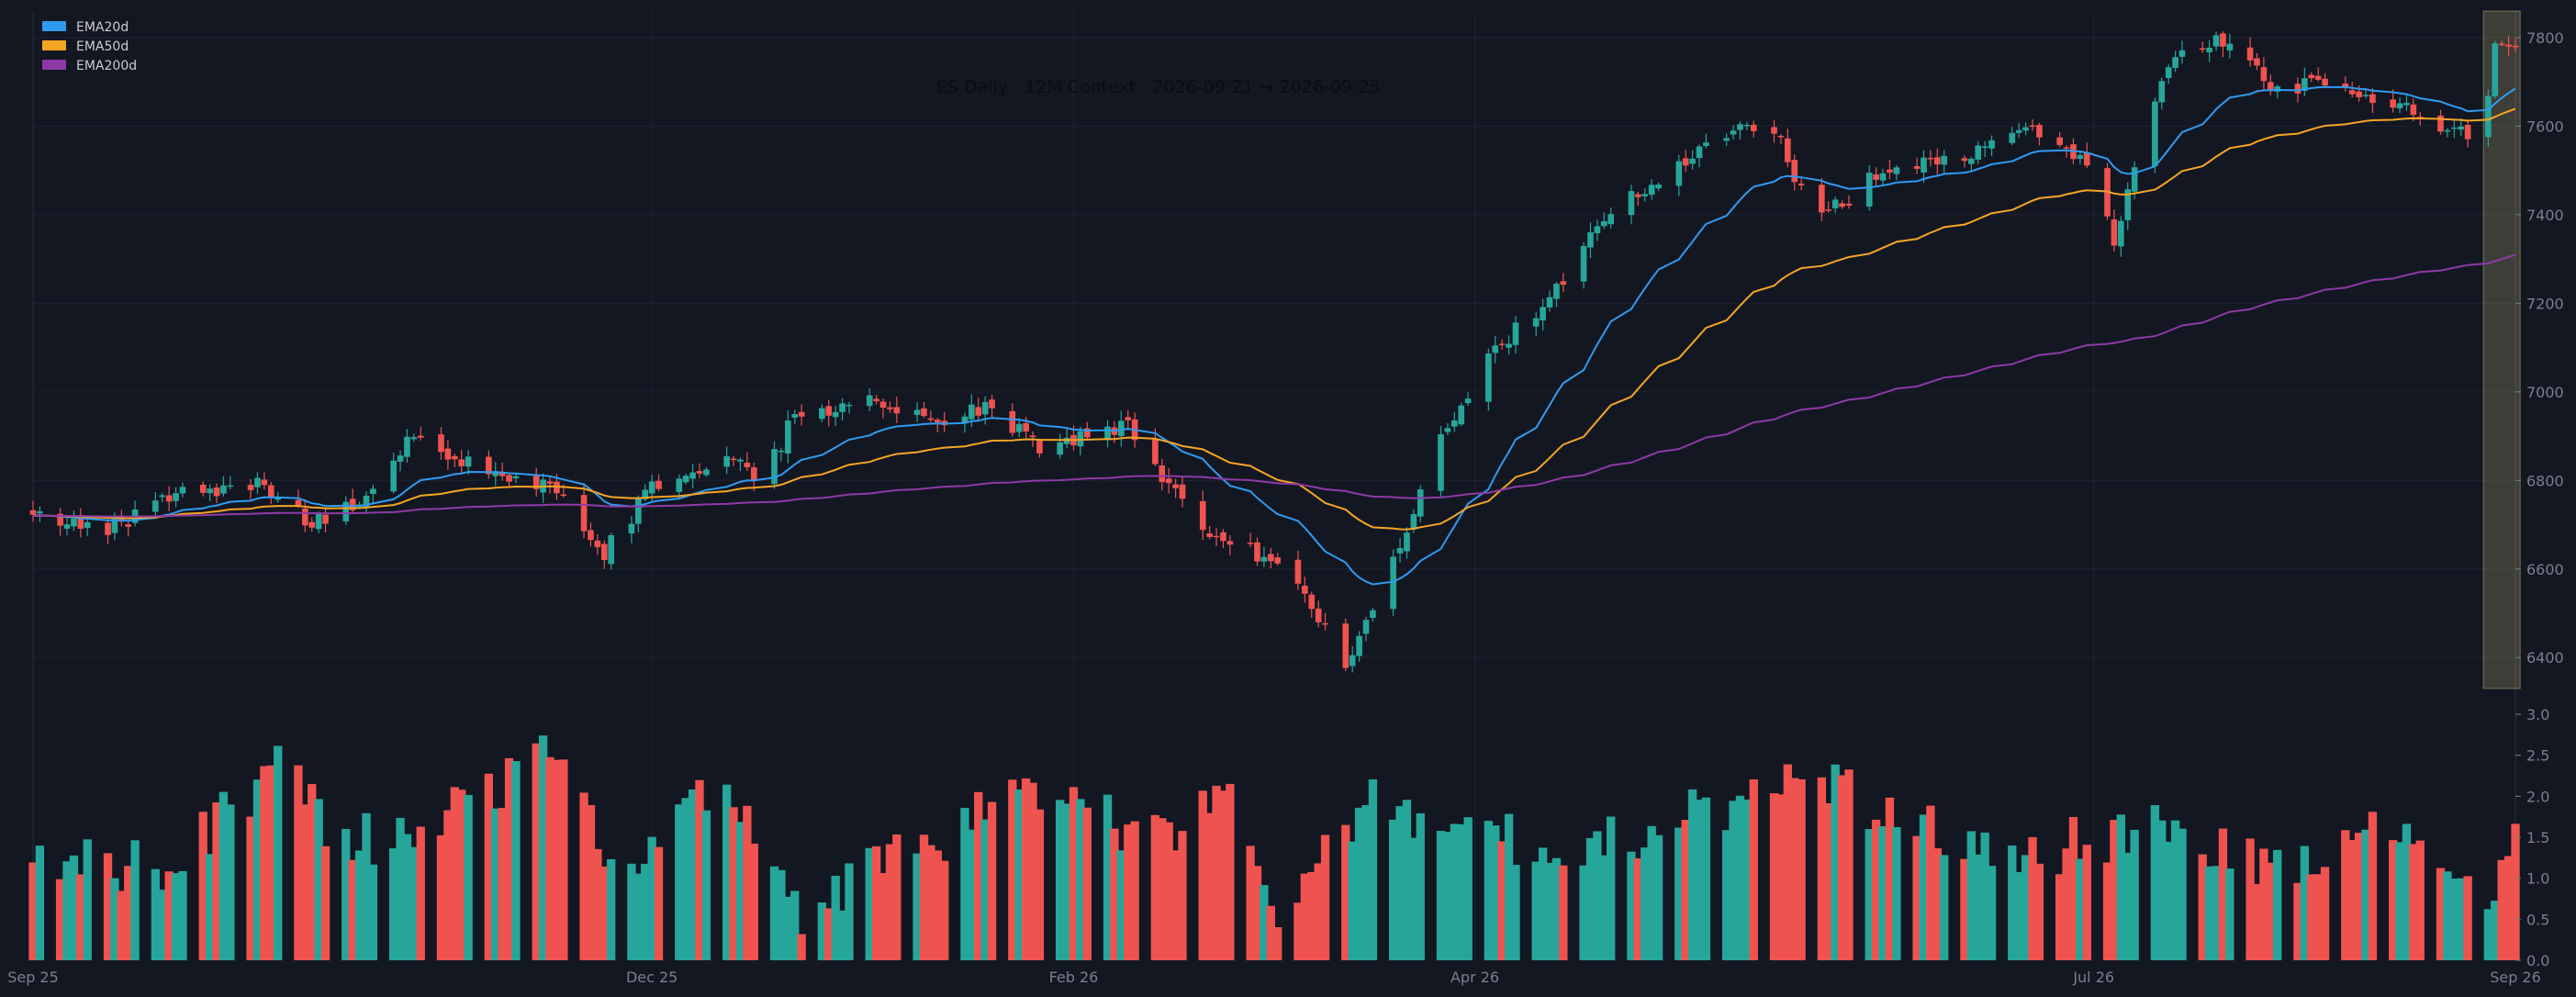  I want to click on volume-tick-label-4: 2.0, so click(2537, 797).